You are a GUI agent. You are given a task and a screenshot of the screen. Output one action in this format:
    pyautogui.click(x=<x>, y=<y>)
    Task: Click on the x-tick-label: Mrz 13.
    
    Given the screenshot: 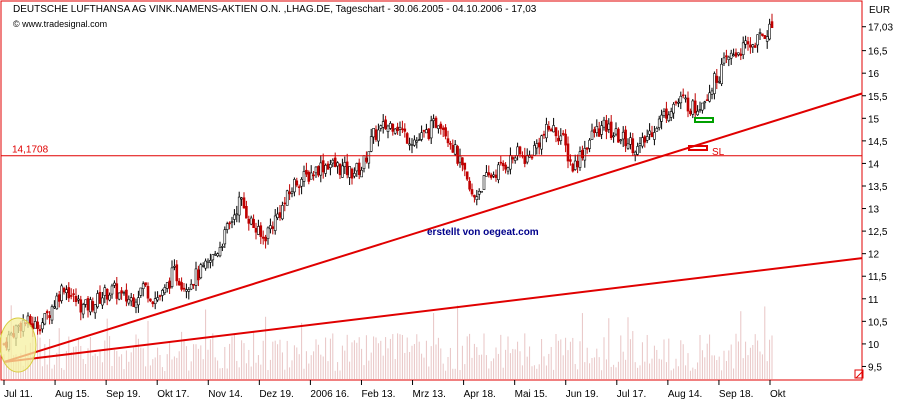 What is the action you would take?
    pyautogui.click(x=429, y=394)
    